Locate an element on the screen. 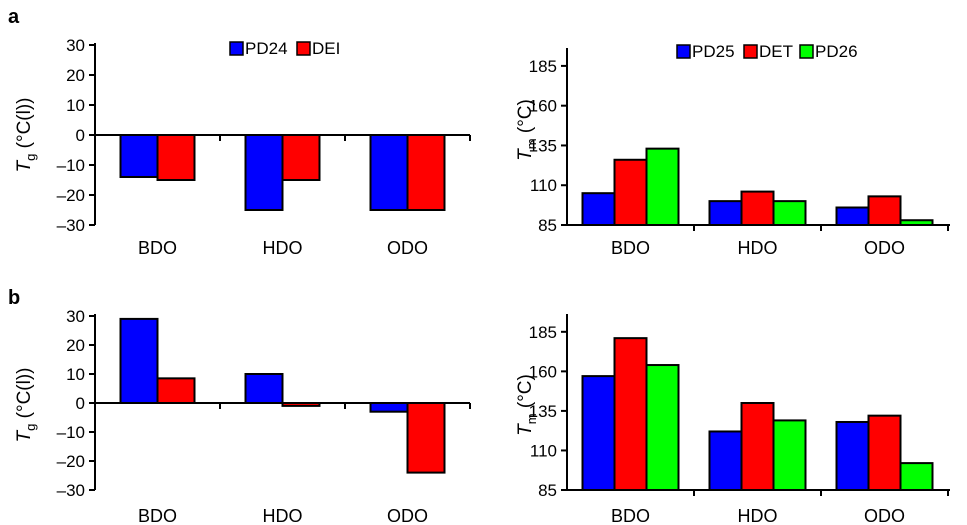  legend-label-pd25: PD25 is located at coordinates (713, 51).